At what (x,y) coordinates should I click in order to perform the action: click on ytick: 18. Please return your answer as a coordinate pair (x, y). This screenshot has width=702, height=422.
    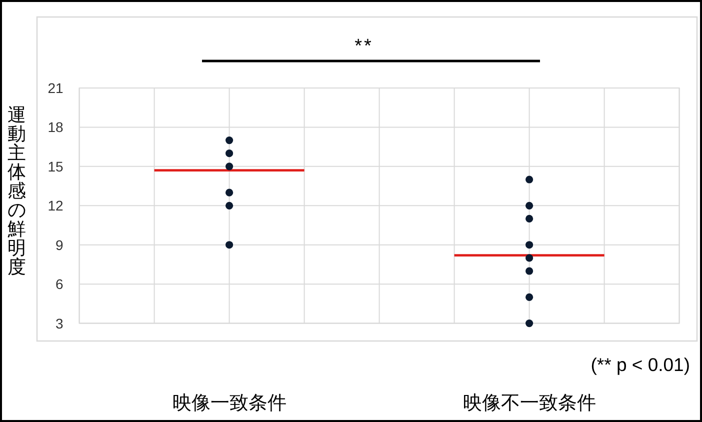
    Looking at the image, I should click on (56, 127).